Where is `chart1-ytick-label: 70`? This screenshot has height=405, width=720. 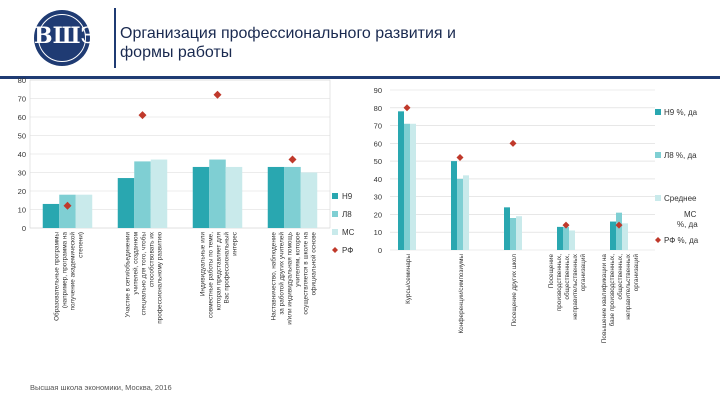 chart1-ytick-label: 70 is located at coordinates (22, 99).